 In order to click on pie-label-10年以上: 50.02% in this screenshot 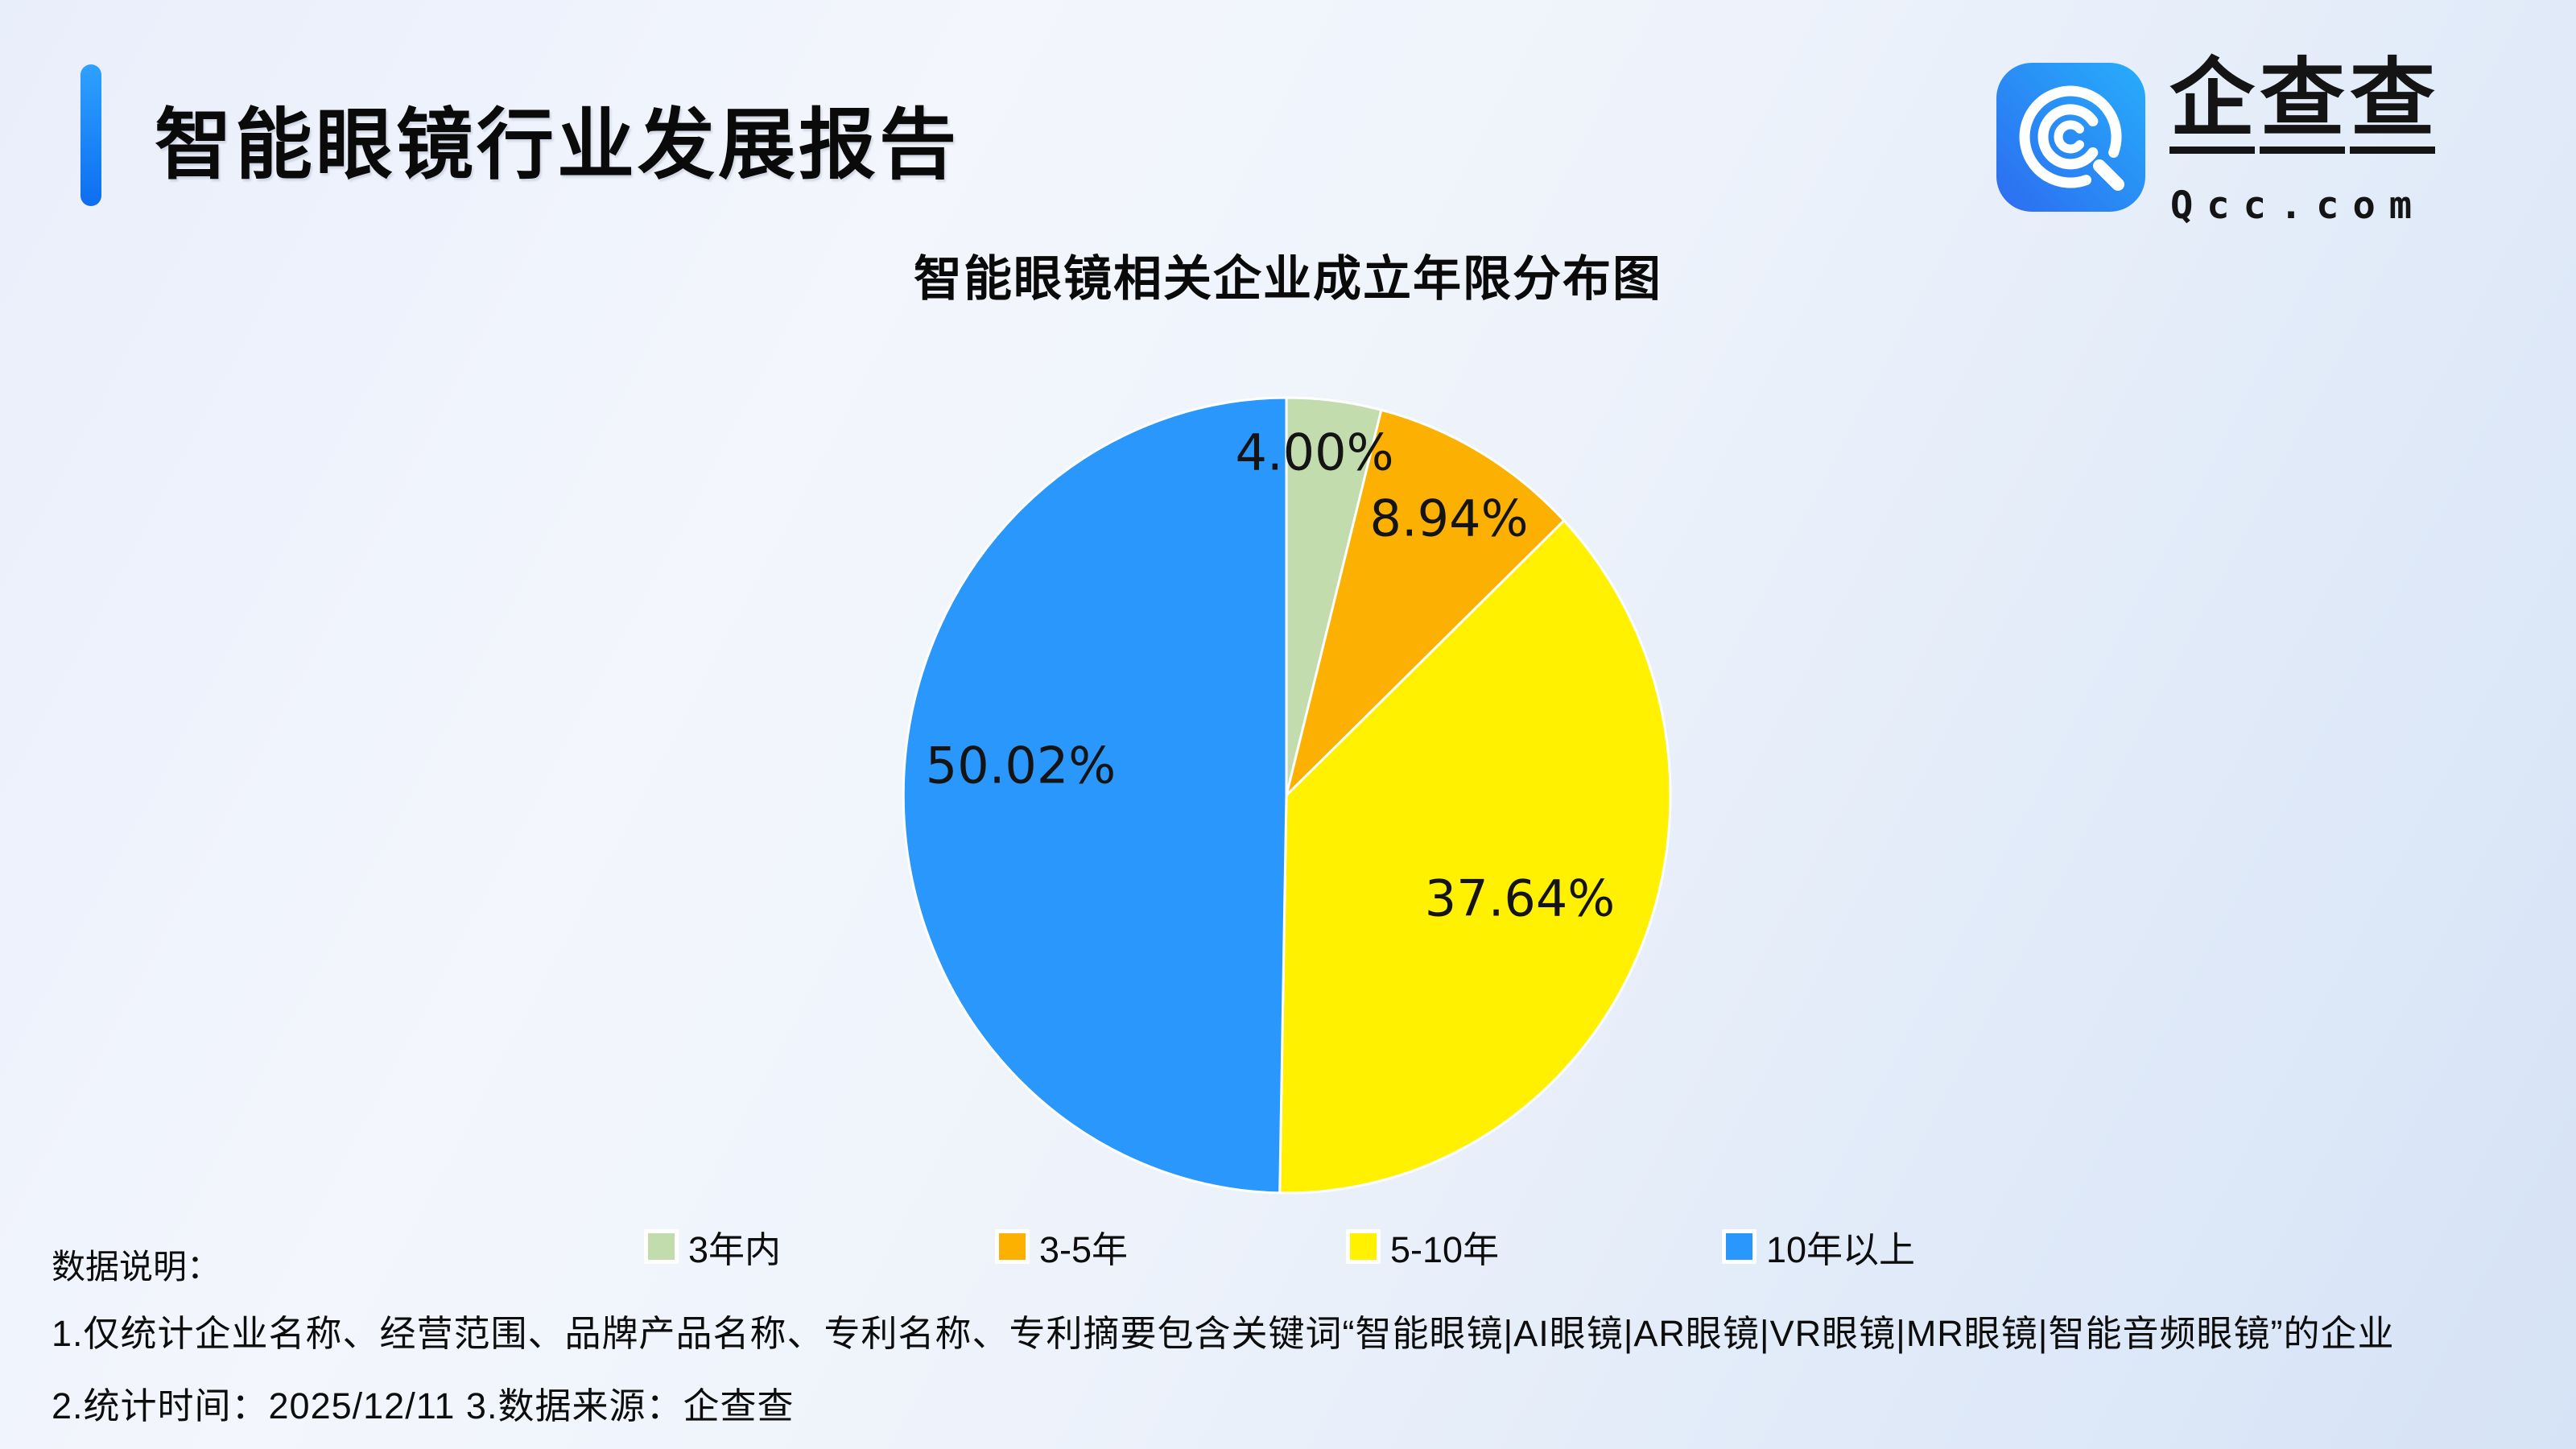, I will do `click(1021, 765)`.